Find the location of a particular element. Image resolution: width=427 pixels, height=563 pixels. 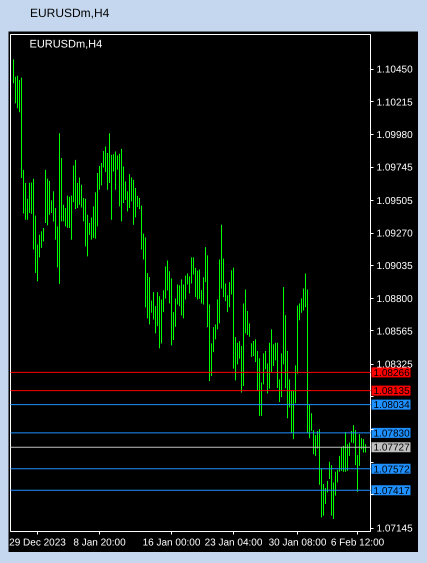

ref-line-label: 1.08135 is located at coordinates (392, 392).